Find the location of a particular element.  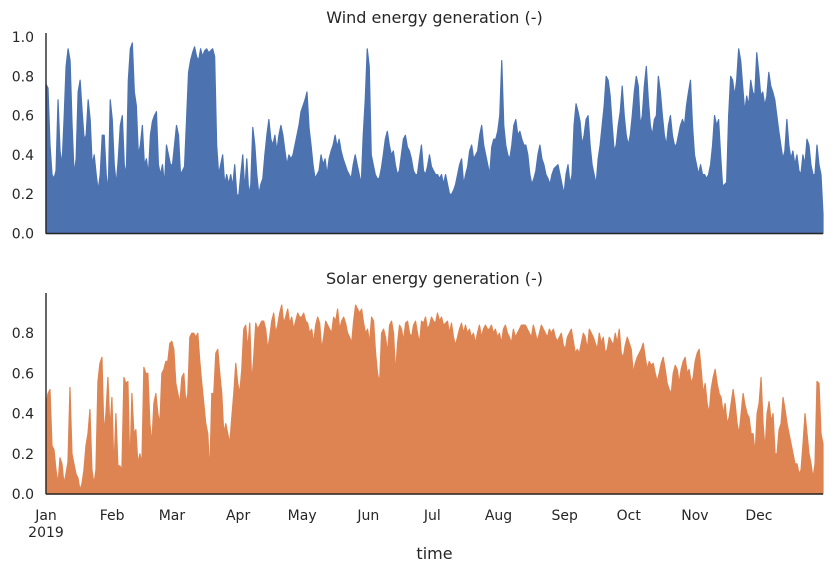

x-tick-label: Nov is located at coordinates (694, 516).